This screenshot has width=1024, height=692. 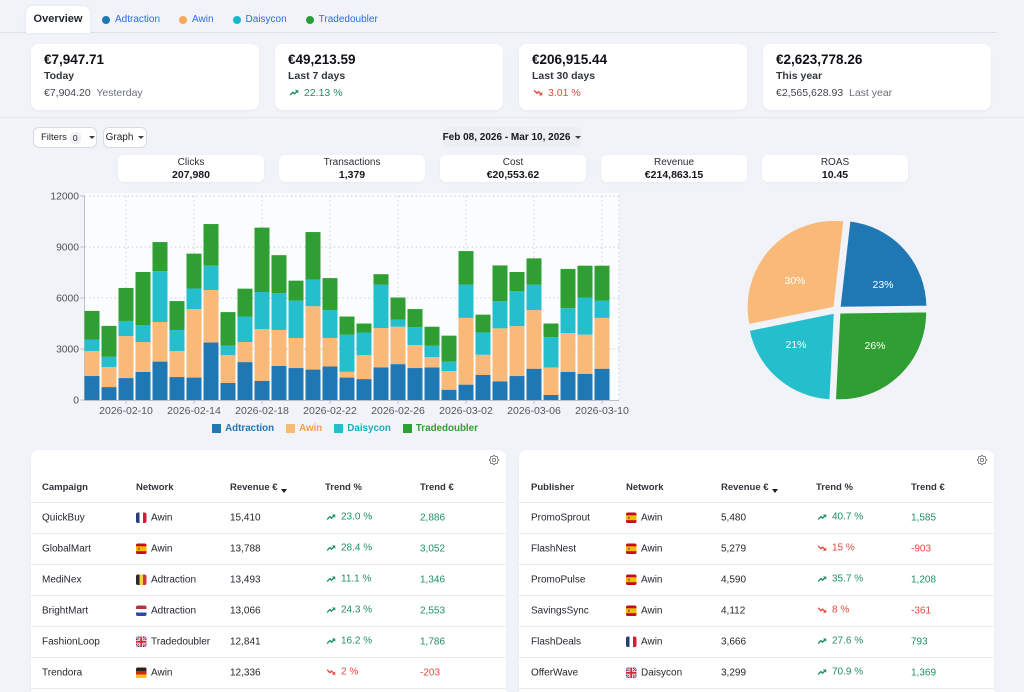 What do you see at coordinates (874, 346) in the screenshot?
I see `svg-text: 26%` at bounding box center [874, 346].